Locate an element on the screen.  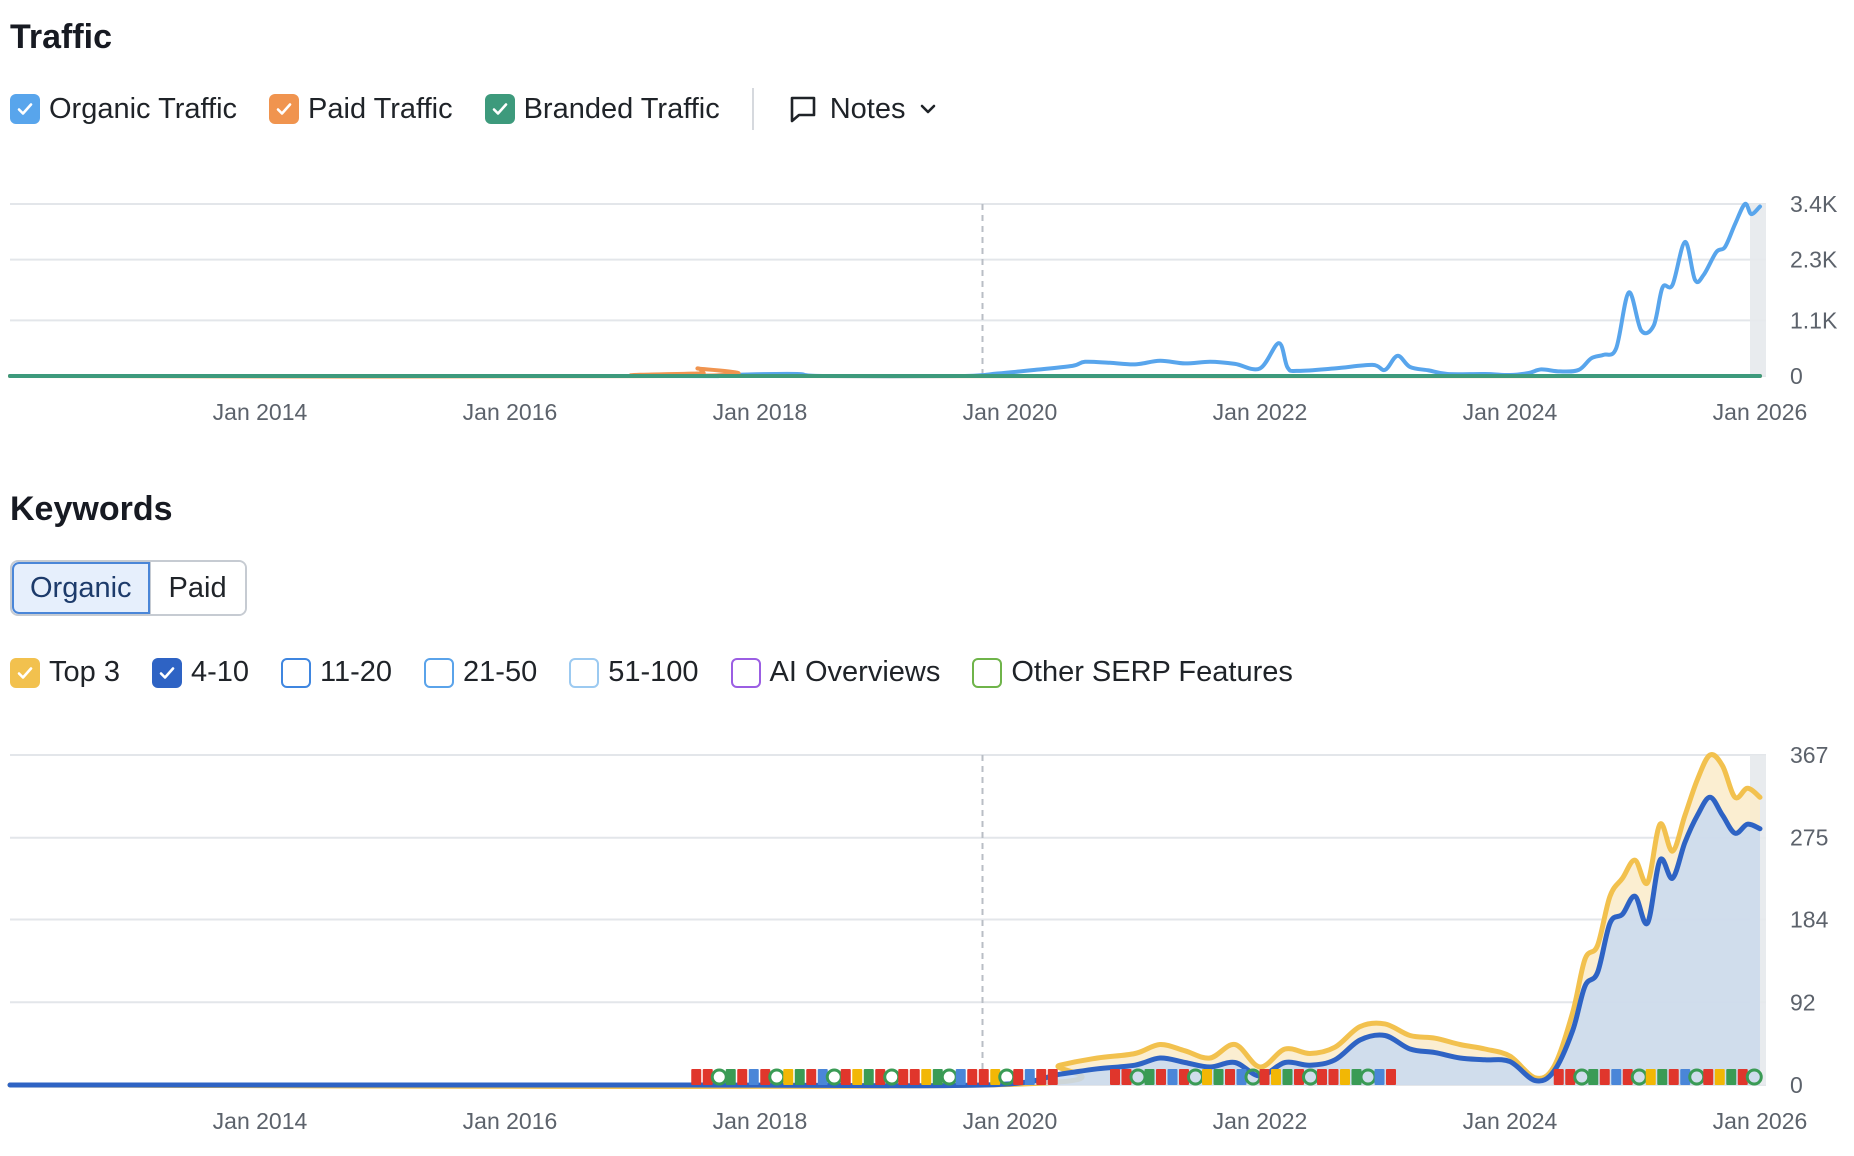
legend-other-serp-features: Other SERP Features is located at coordinates (1132, 672).